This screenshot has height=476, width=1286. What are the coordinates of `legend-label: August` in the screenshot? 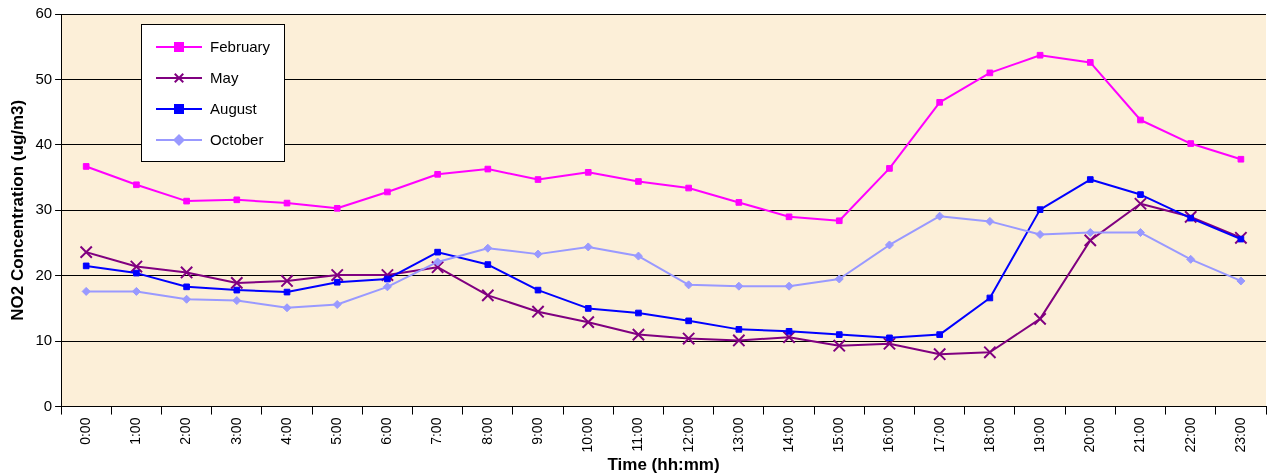 It's located at (233, 108).